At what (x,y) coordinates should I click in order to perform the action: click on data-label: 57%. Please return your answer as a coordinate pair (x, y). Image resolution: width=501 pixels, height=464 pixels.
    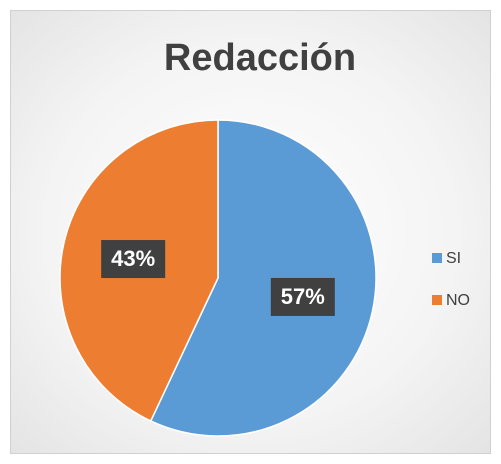
    Looking at the image, I should click on (303, 296).